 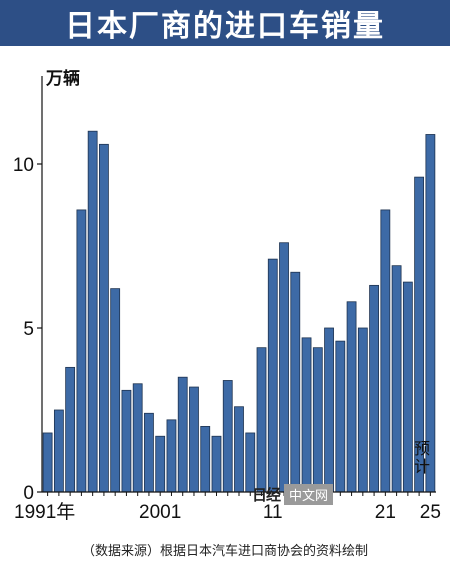 What do you see at coordinates (28, 329) in the screenshot?
I see `y-tick-label: 5` at bounding box center [28, 329].